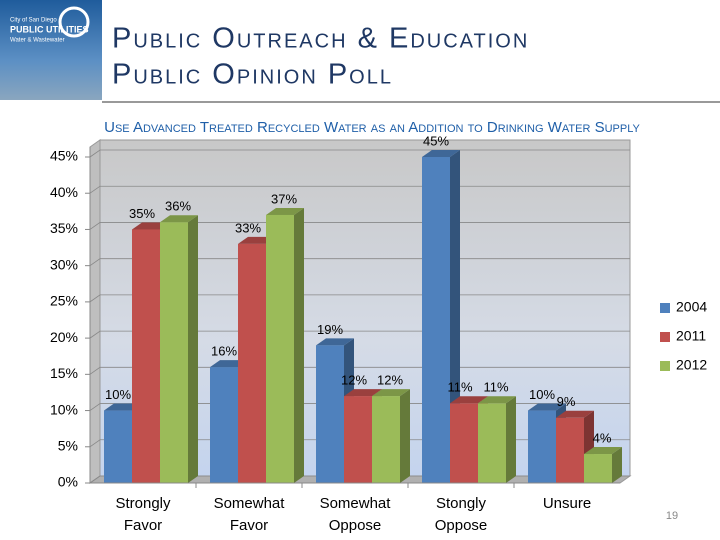 This screenshot has height=540, width=720. Describe the element at coordinates (691, 365) in the screenshot. I see `legend-label: 2012` at that location.